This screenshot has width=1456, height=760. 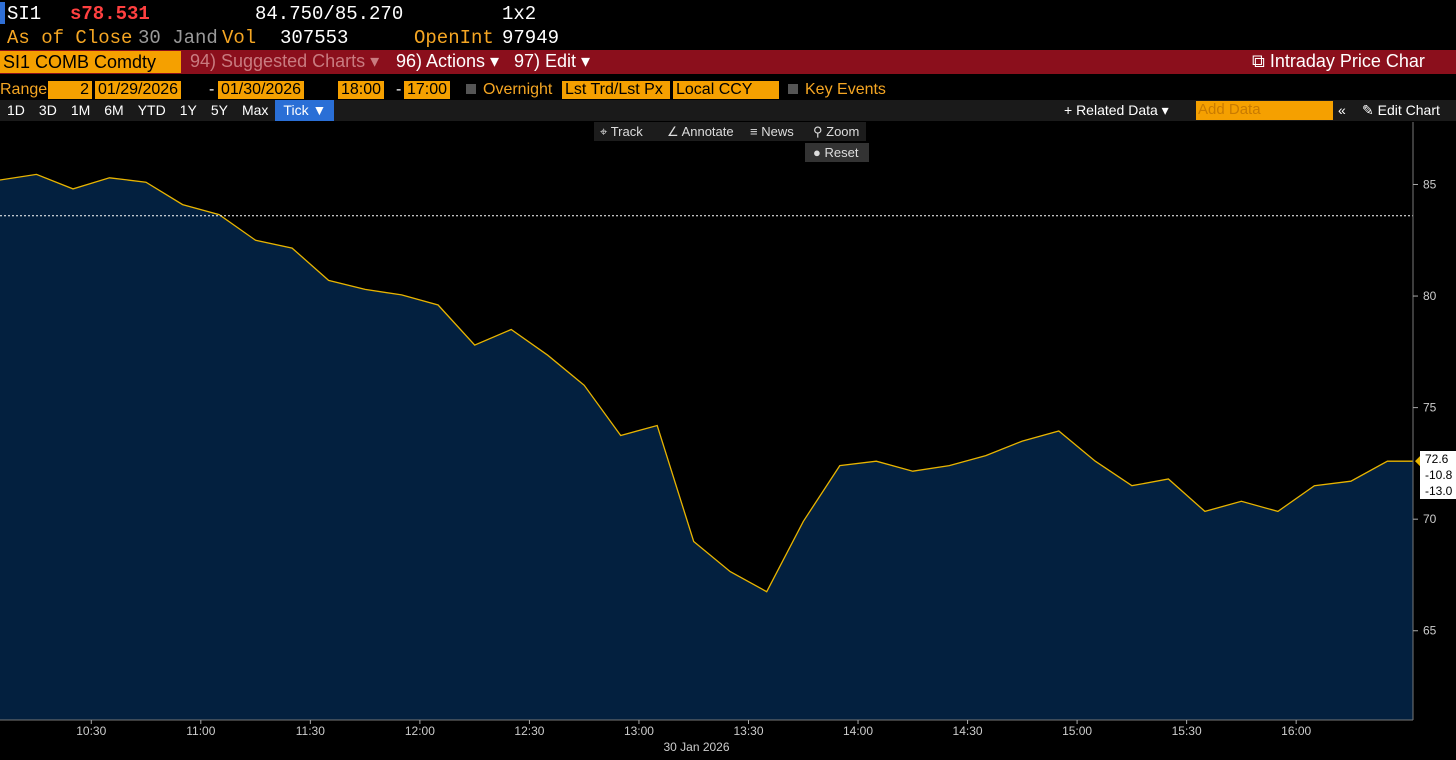 What do you see at coordinates (138, 90) in the screenshot?
I see `start-date: 01/29/2026` at bounding box center [138, 90].